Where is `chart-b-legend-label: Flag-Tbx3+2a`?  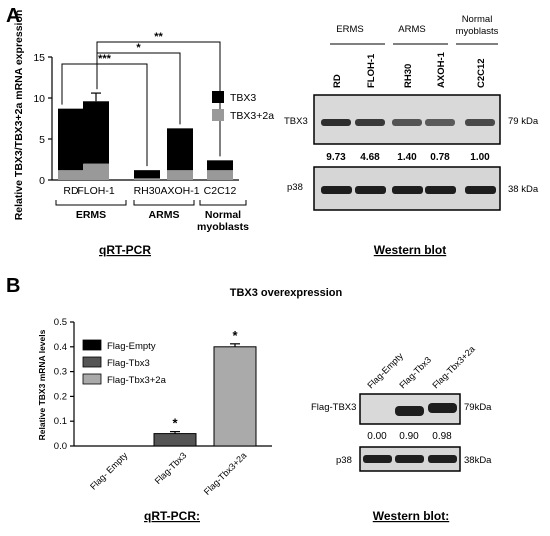
chart-b-legend-label: Flag-Tbx3+2a is located at coordinates (137, 380).